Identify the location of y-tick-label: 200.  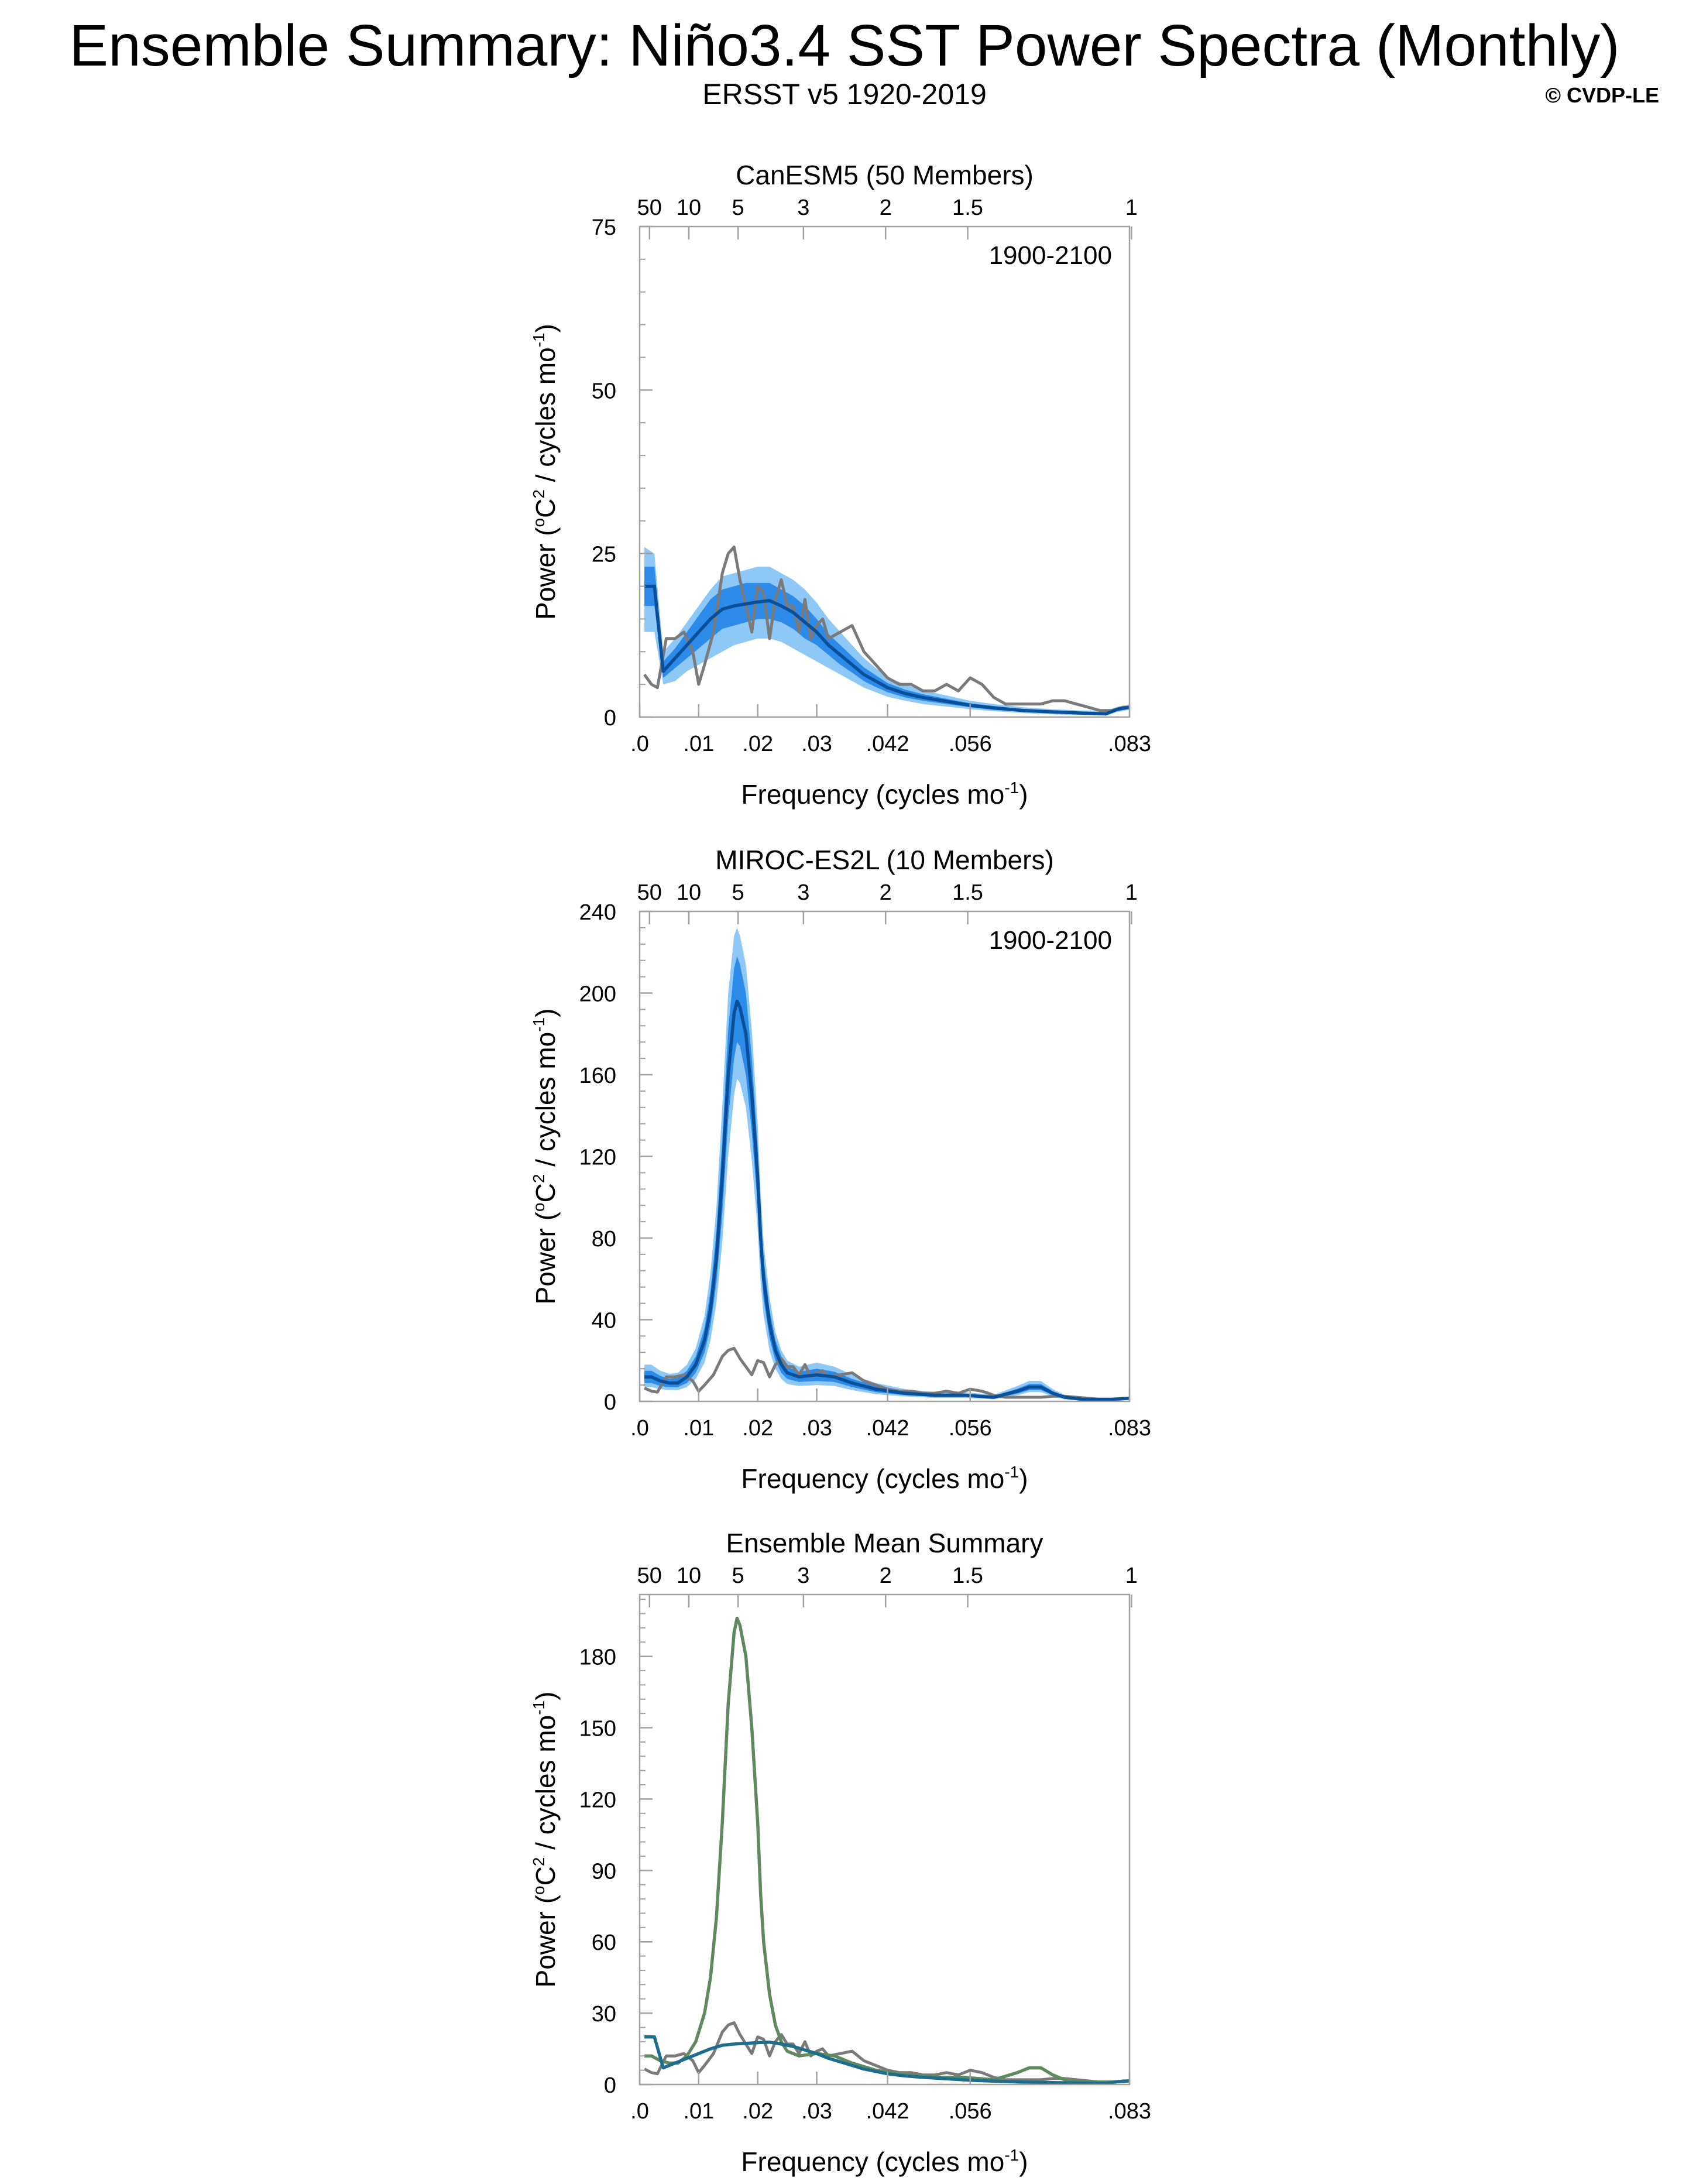
(597, 994).